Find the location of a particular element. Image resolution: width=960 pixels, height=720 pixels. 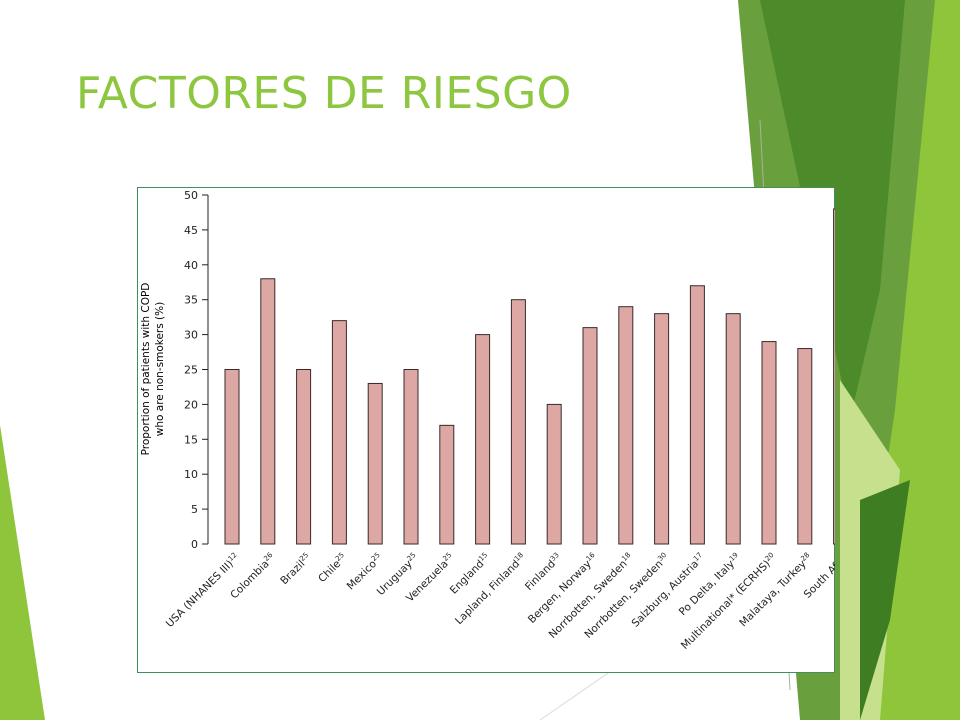

y-axis: 0 5 10 15 20 25 30 35 40 45 50 is located at coordinates (196, 370).